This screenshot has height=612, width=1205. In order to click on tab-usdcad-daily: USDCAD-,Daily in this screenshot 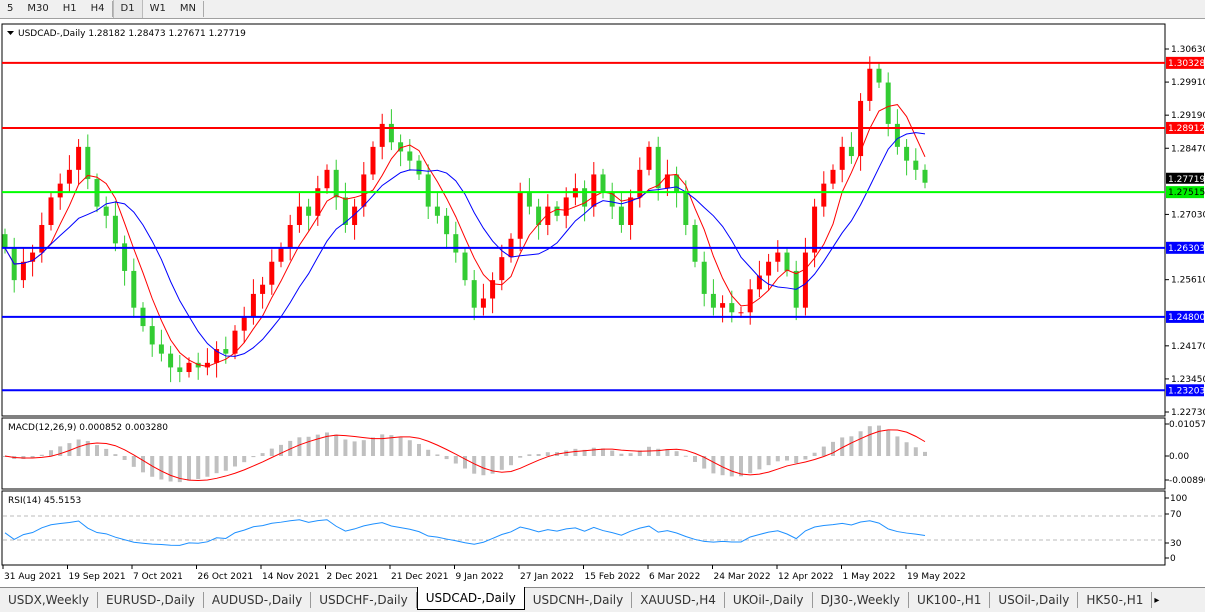, I will do `click(470, 598)`.